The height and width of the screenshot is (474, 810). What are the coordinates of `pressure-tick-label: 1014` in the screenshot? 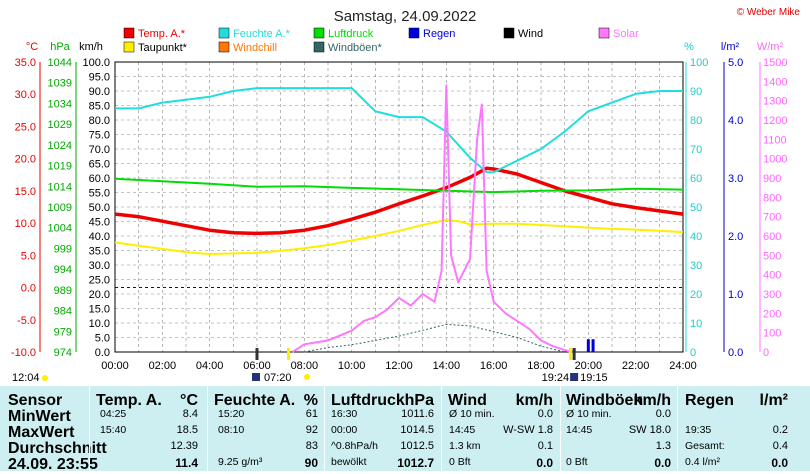 It's located at (60, 187).